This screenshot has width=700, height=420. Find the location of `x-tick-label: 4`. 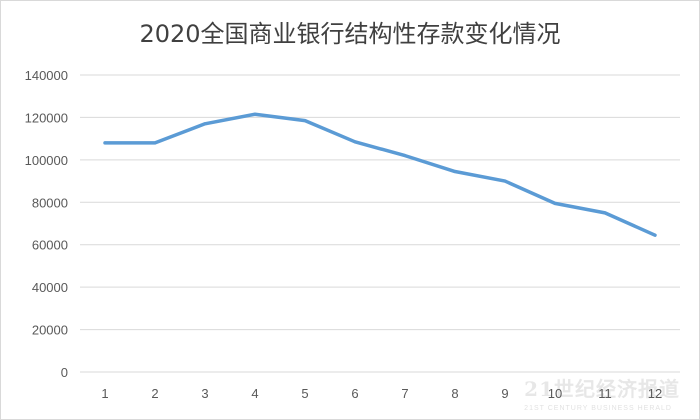

x-tick-label: 4 is located at coordinates (254, 393).